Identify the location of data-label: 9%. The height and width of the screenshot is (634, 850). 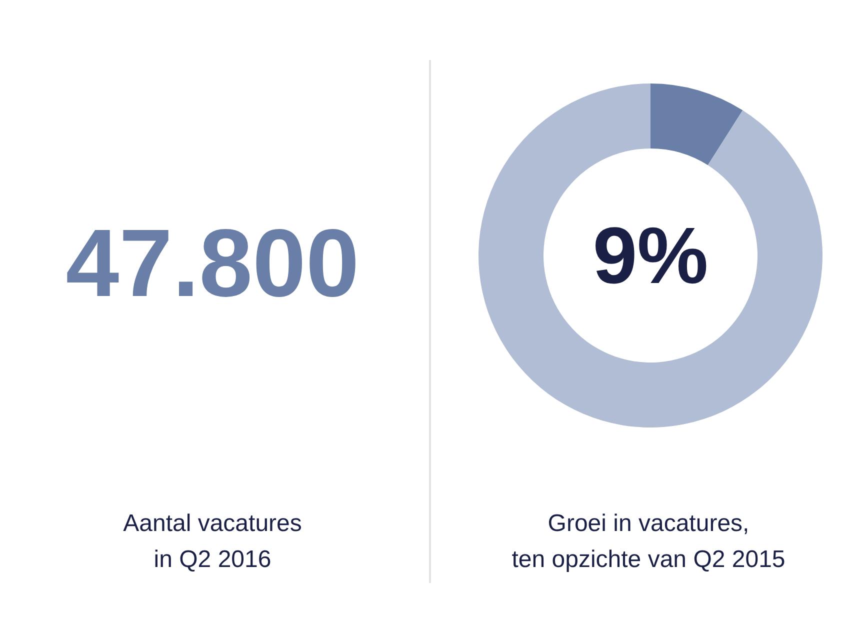
(650, 255).